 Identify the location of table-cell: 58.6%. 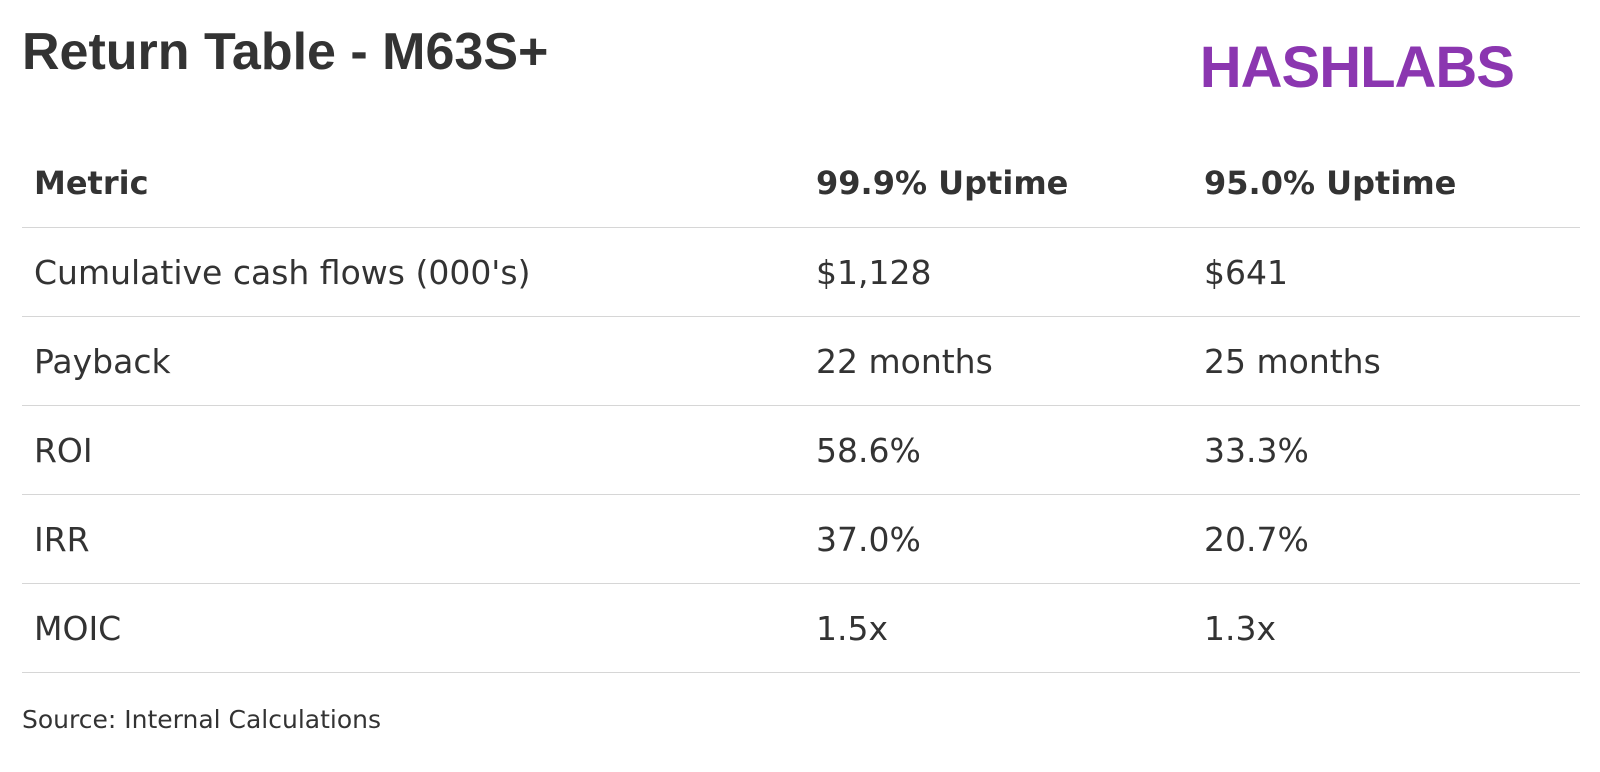
(998, 450).